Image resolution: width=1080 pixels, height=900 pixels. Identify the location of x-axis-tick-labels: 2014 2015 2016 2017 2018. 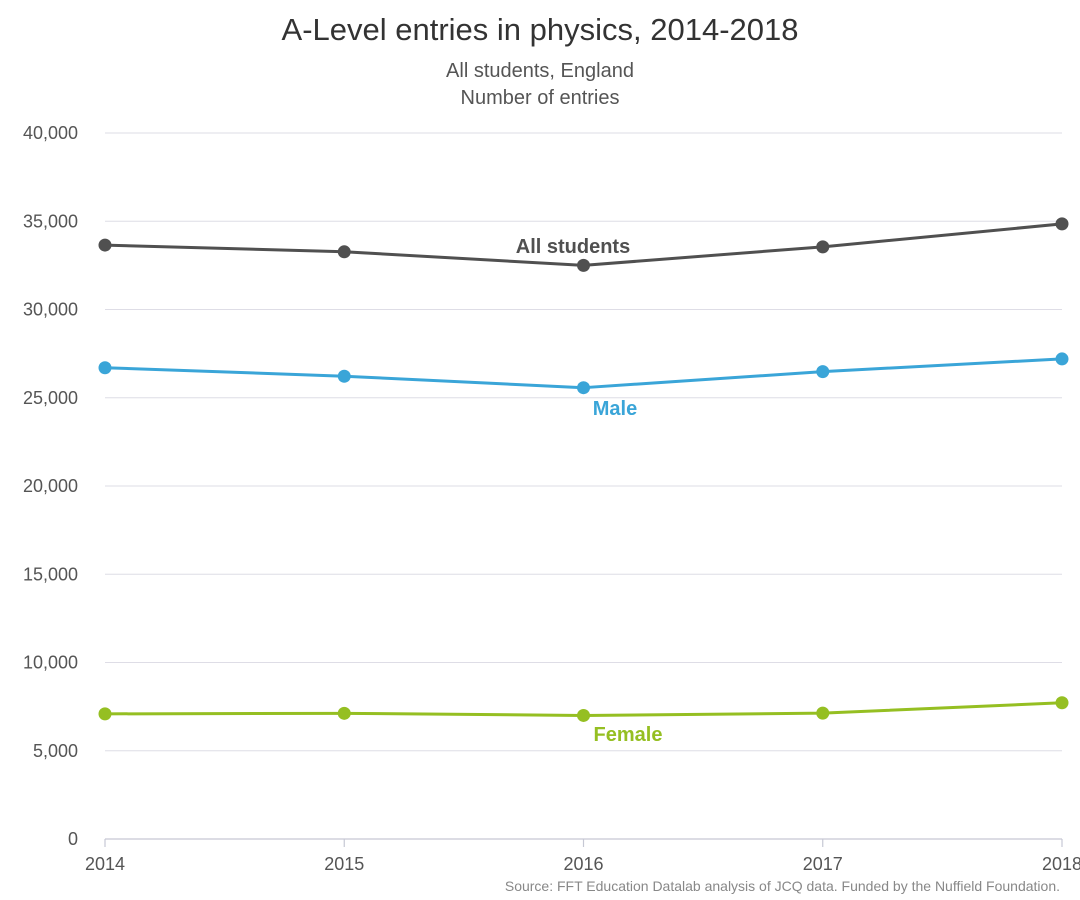
(582, 856).